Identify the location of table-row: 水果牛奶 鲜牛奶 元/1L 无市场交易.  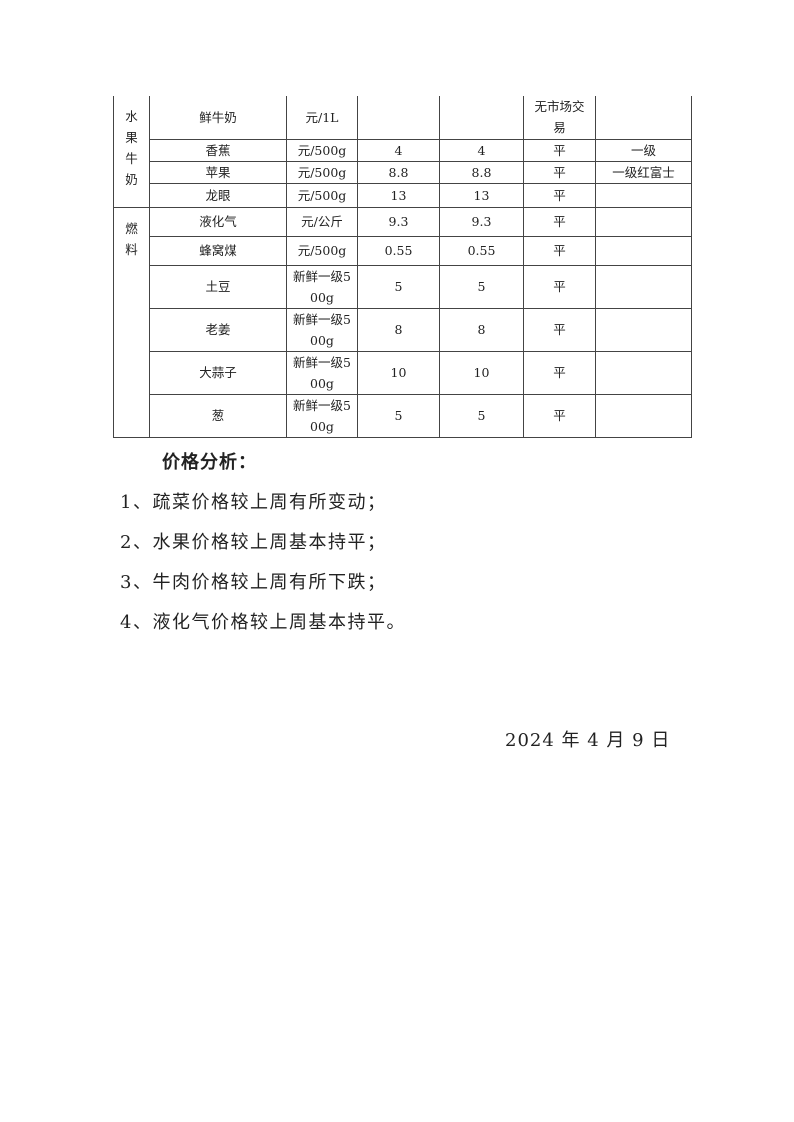
(402, 152).